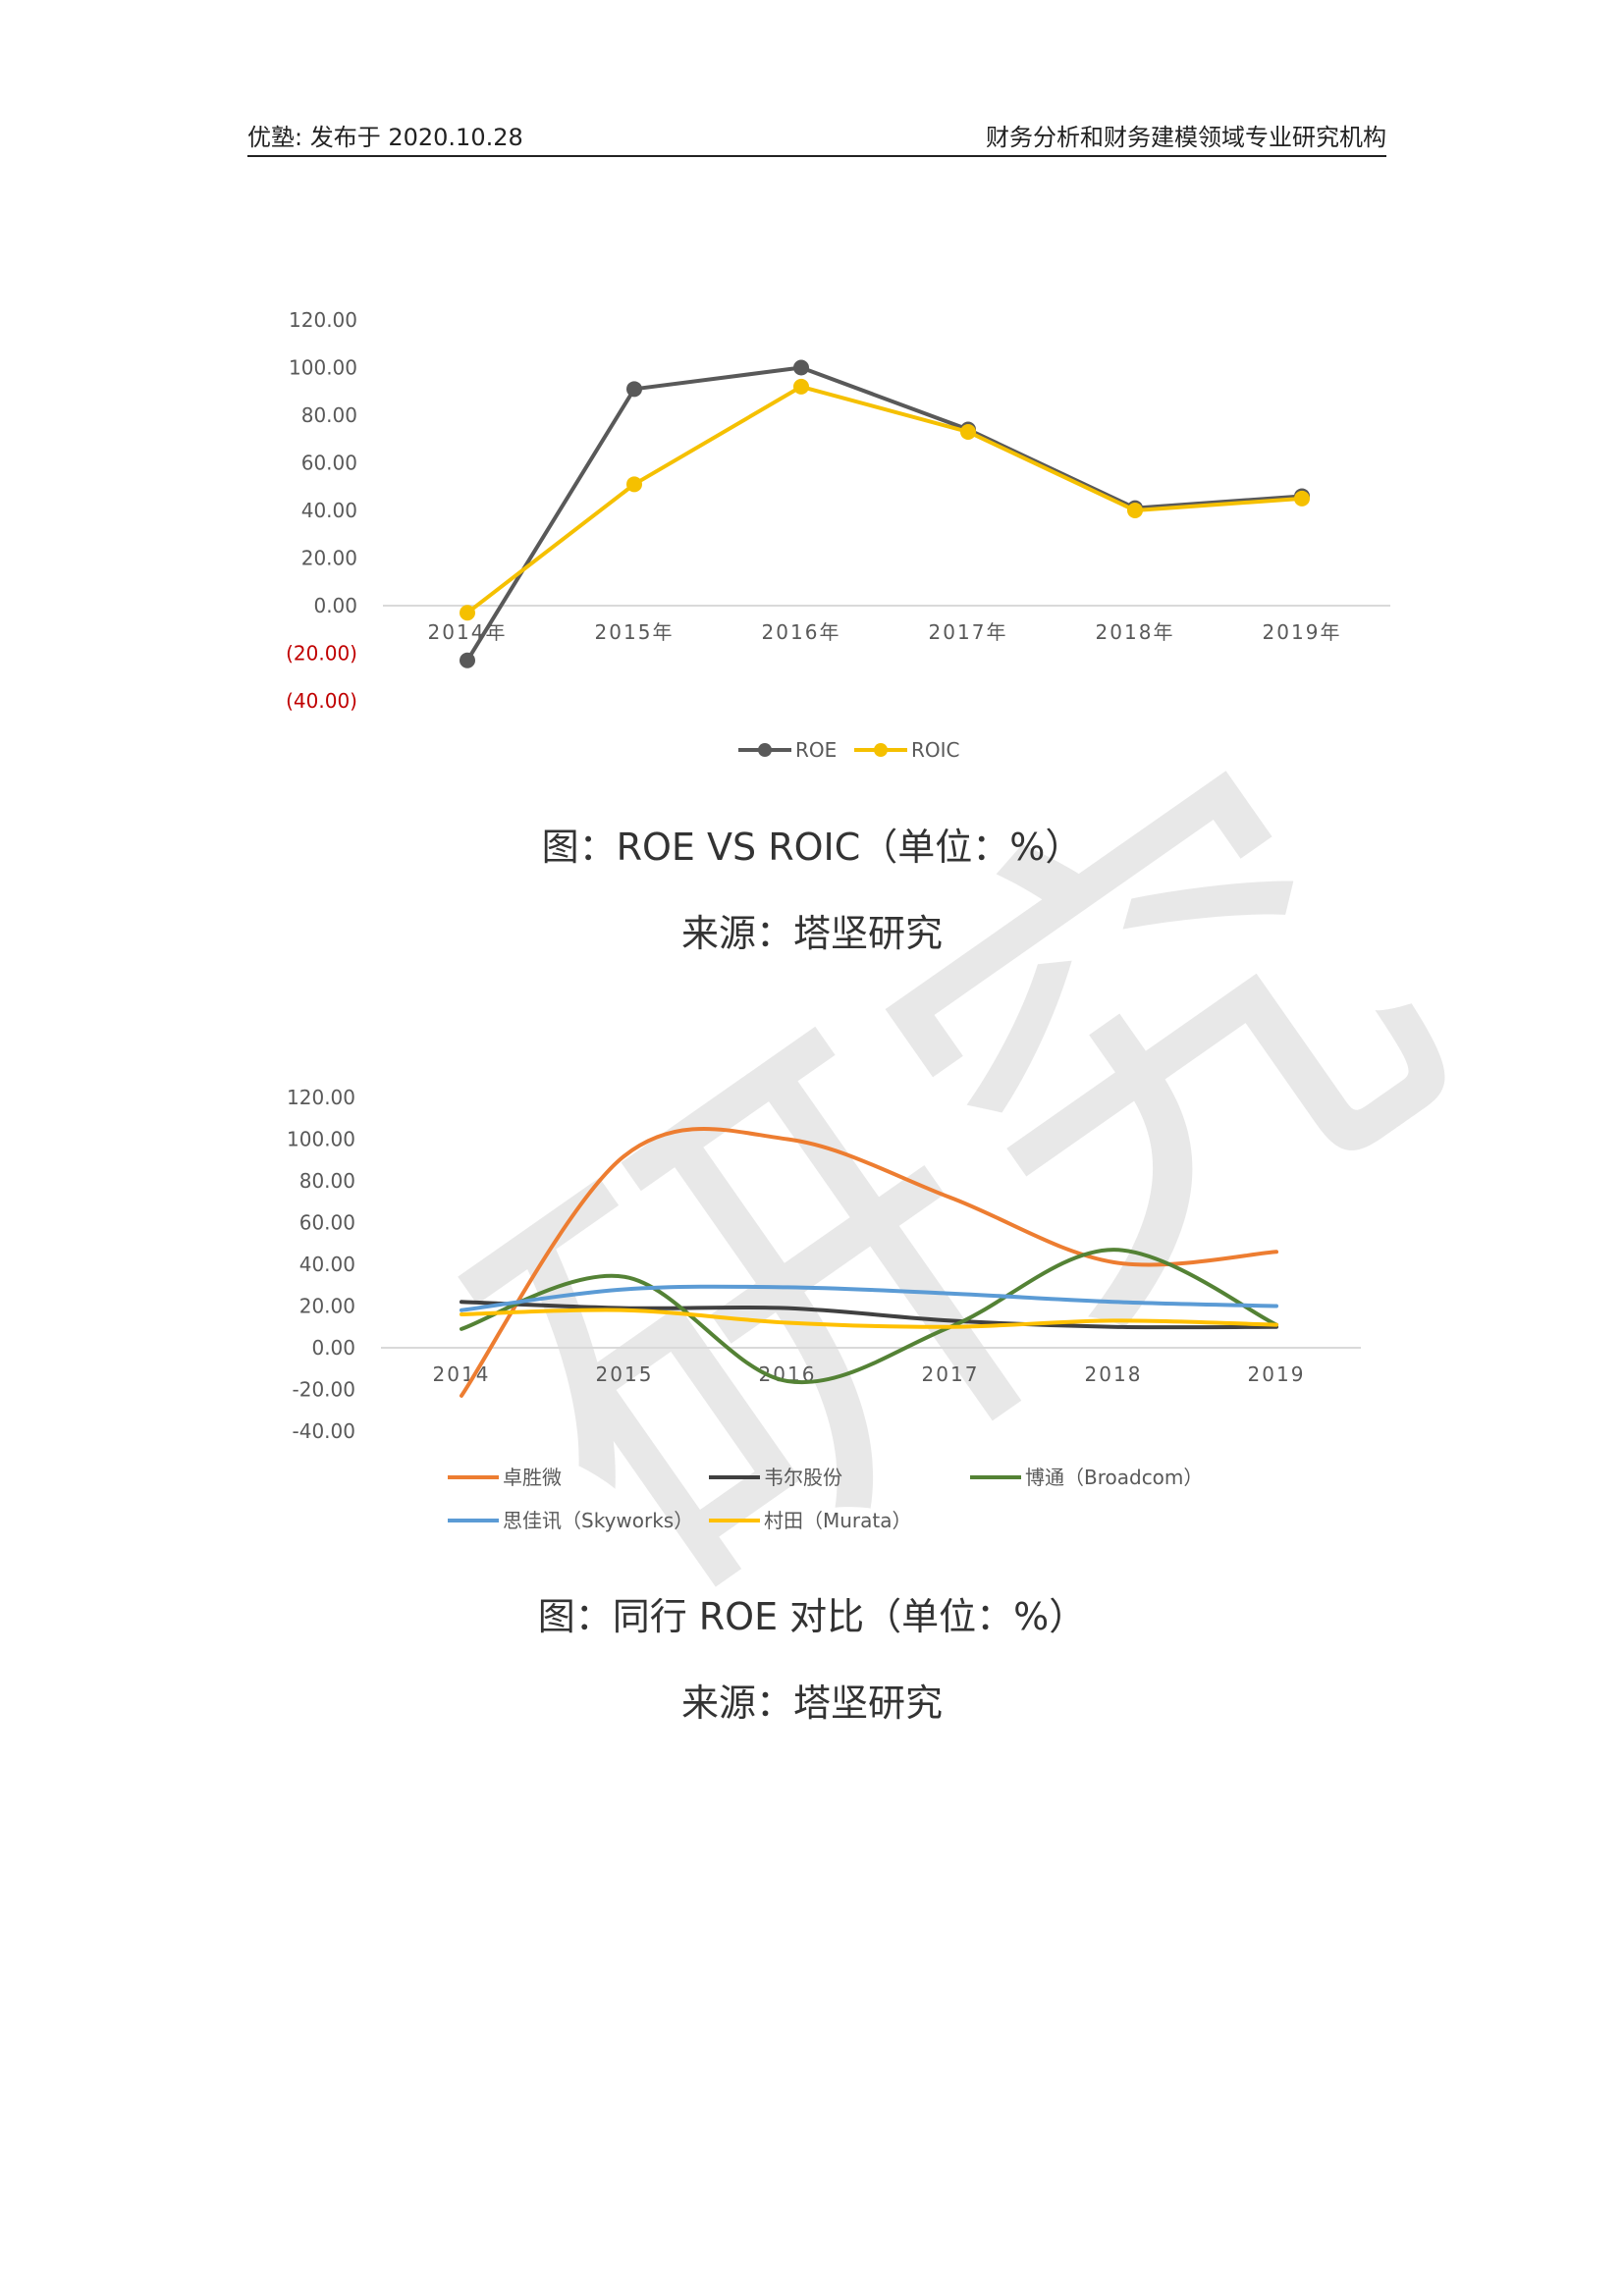  I want to click on chart-2-source: 来源：塔坚研究, so click(812, 1700).